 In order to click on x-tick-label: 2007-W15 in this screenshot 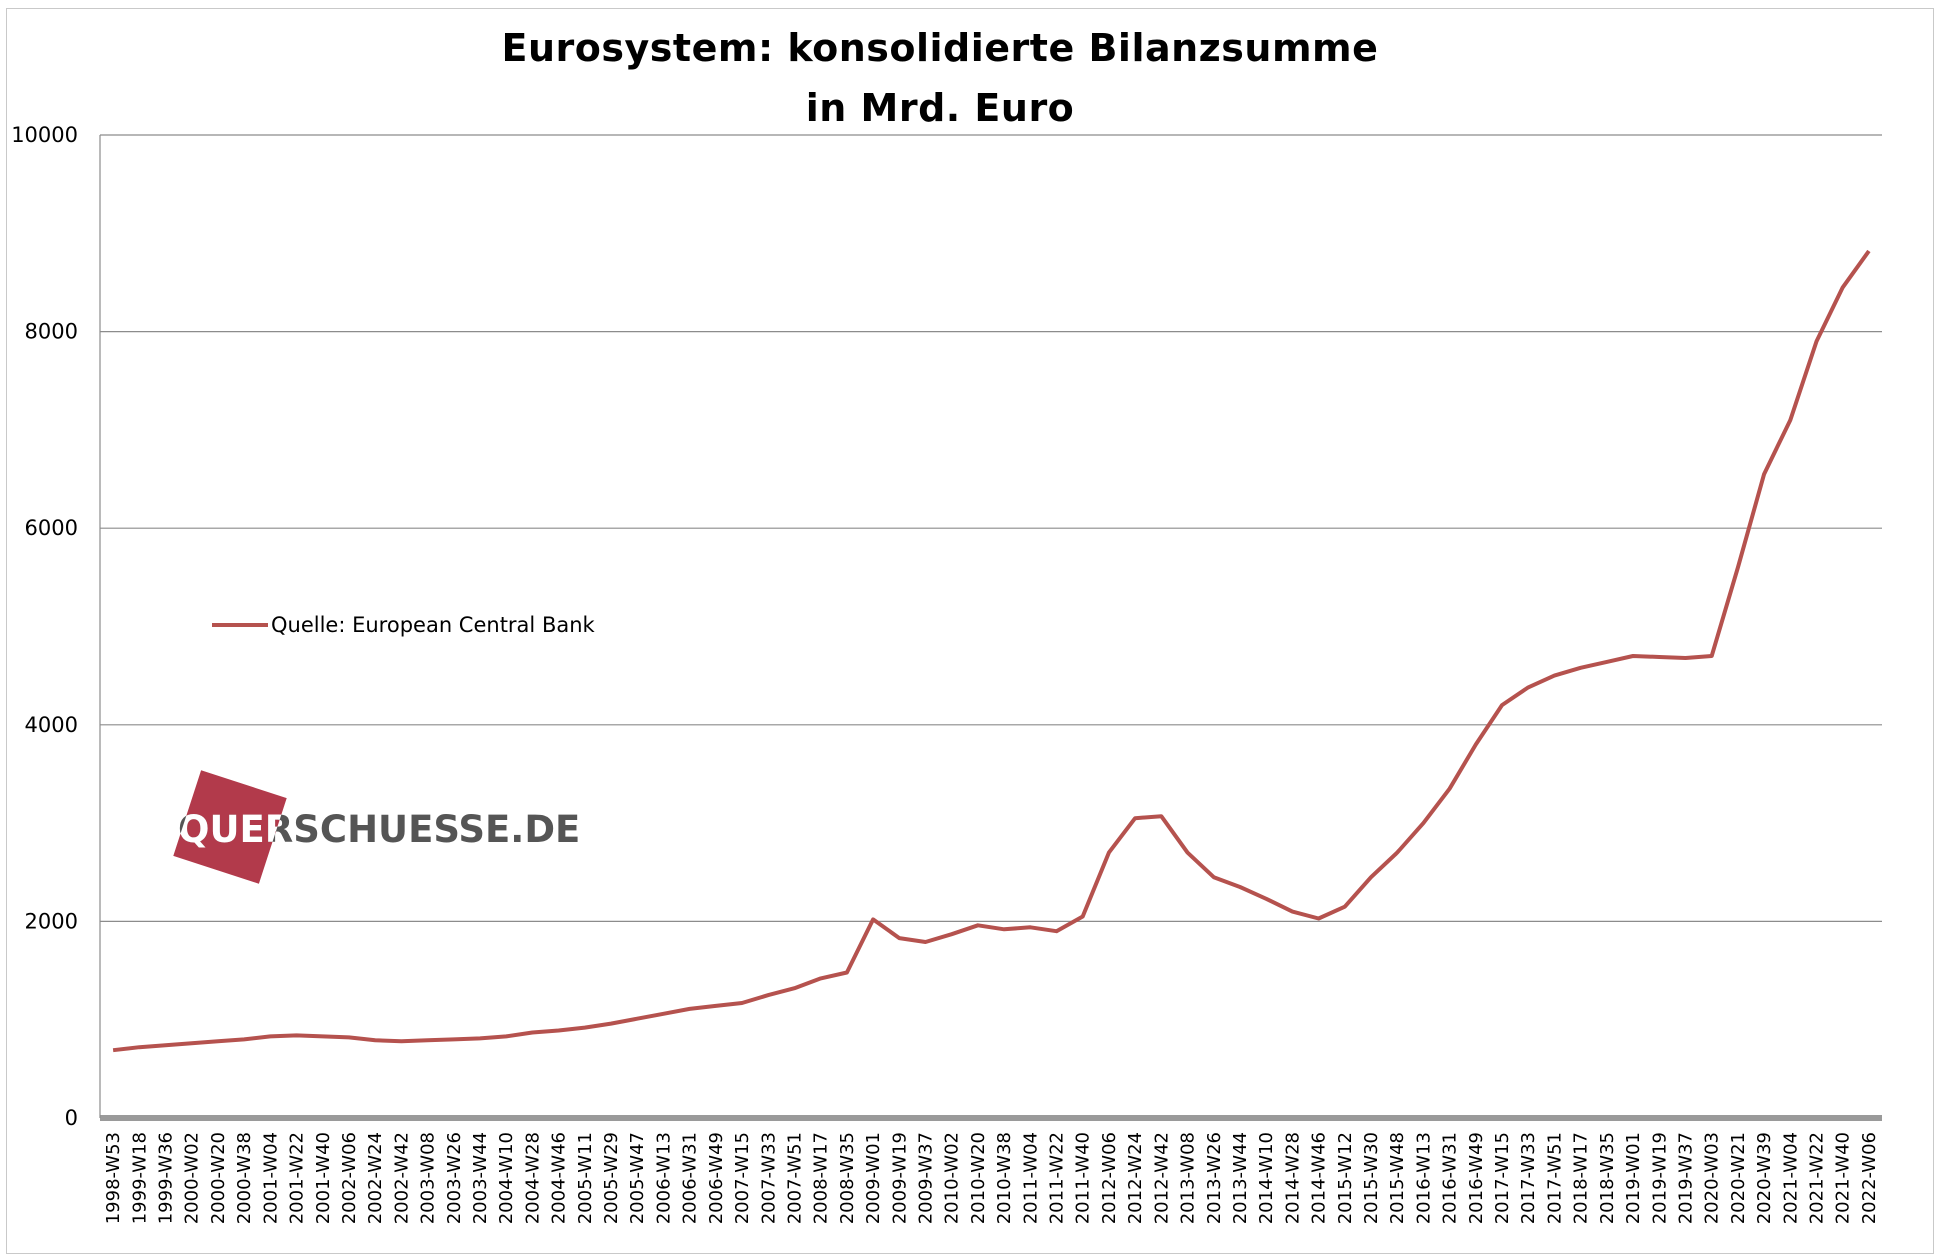, I will do `click(742, 1178)`.